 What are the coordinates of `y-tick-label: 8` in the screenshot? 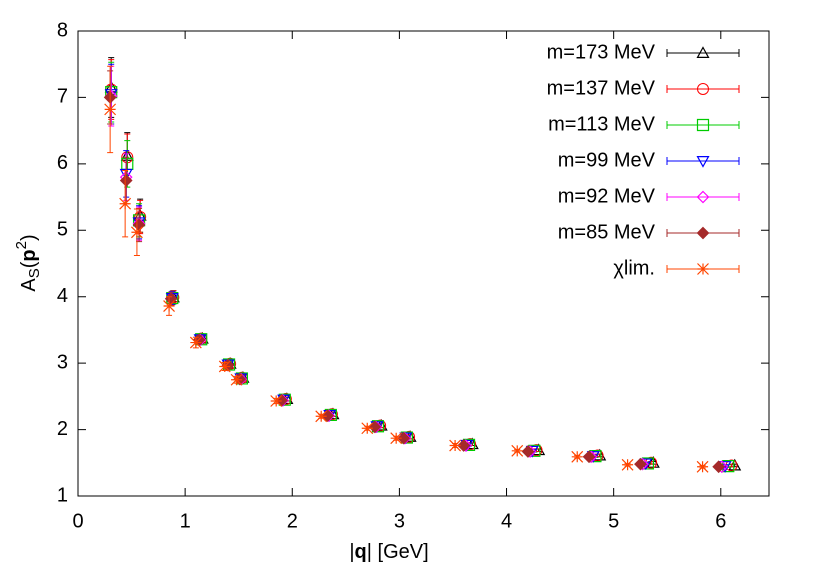 It's located at (62, 30).